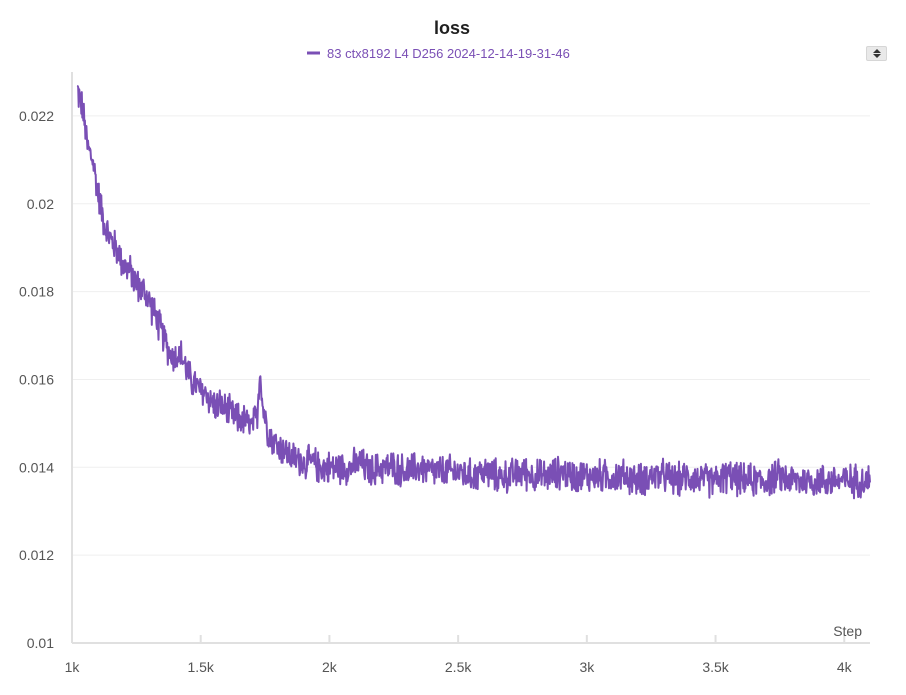 This screenshot has width=906, height=695. What do you see at coordinates (715, 667) in the screenshot?
I see `x-tick-label: 3.5k` at bounding box center [715, 667].